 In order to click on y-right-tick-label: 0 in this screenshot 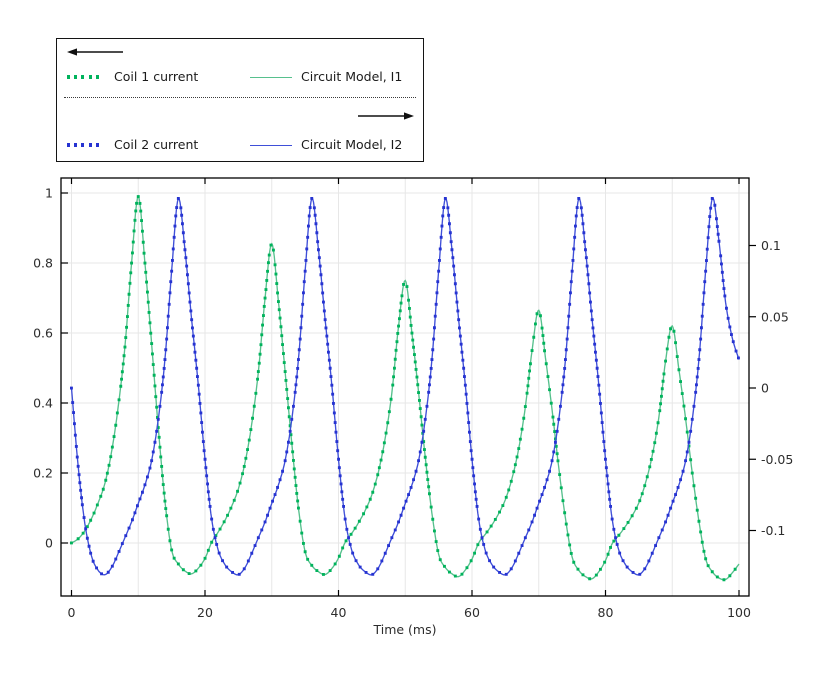, I will do `click(765, 388)`.